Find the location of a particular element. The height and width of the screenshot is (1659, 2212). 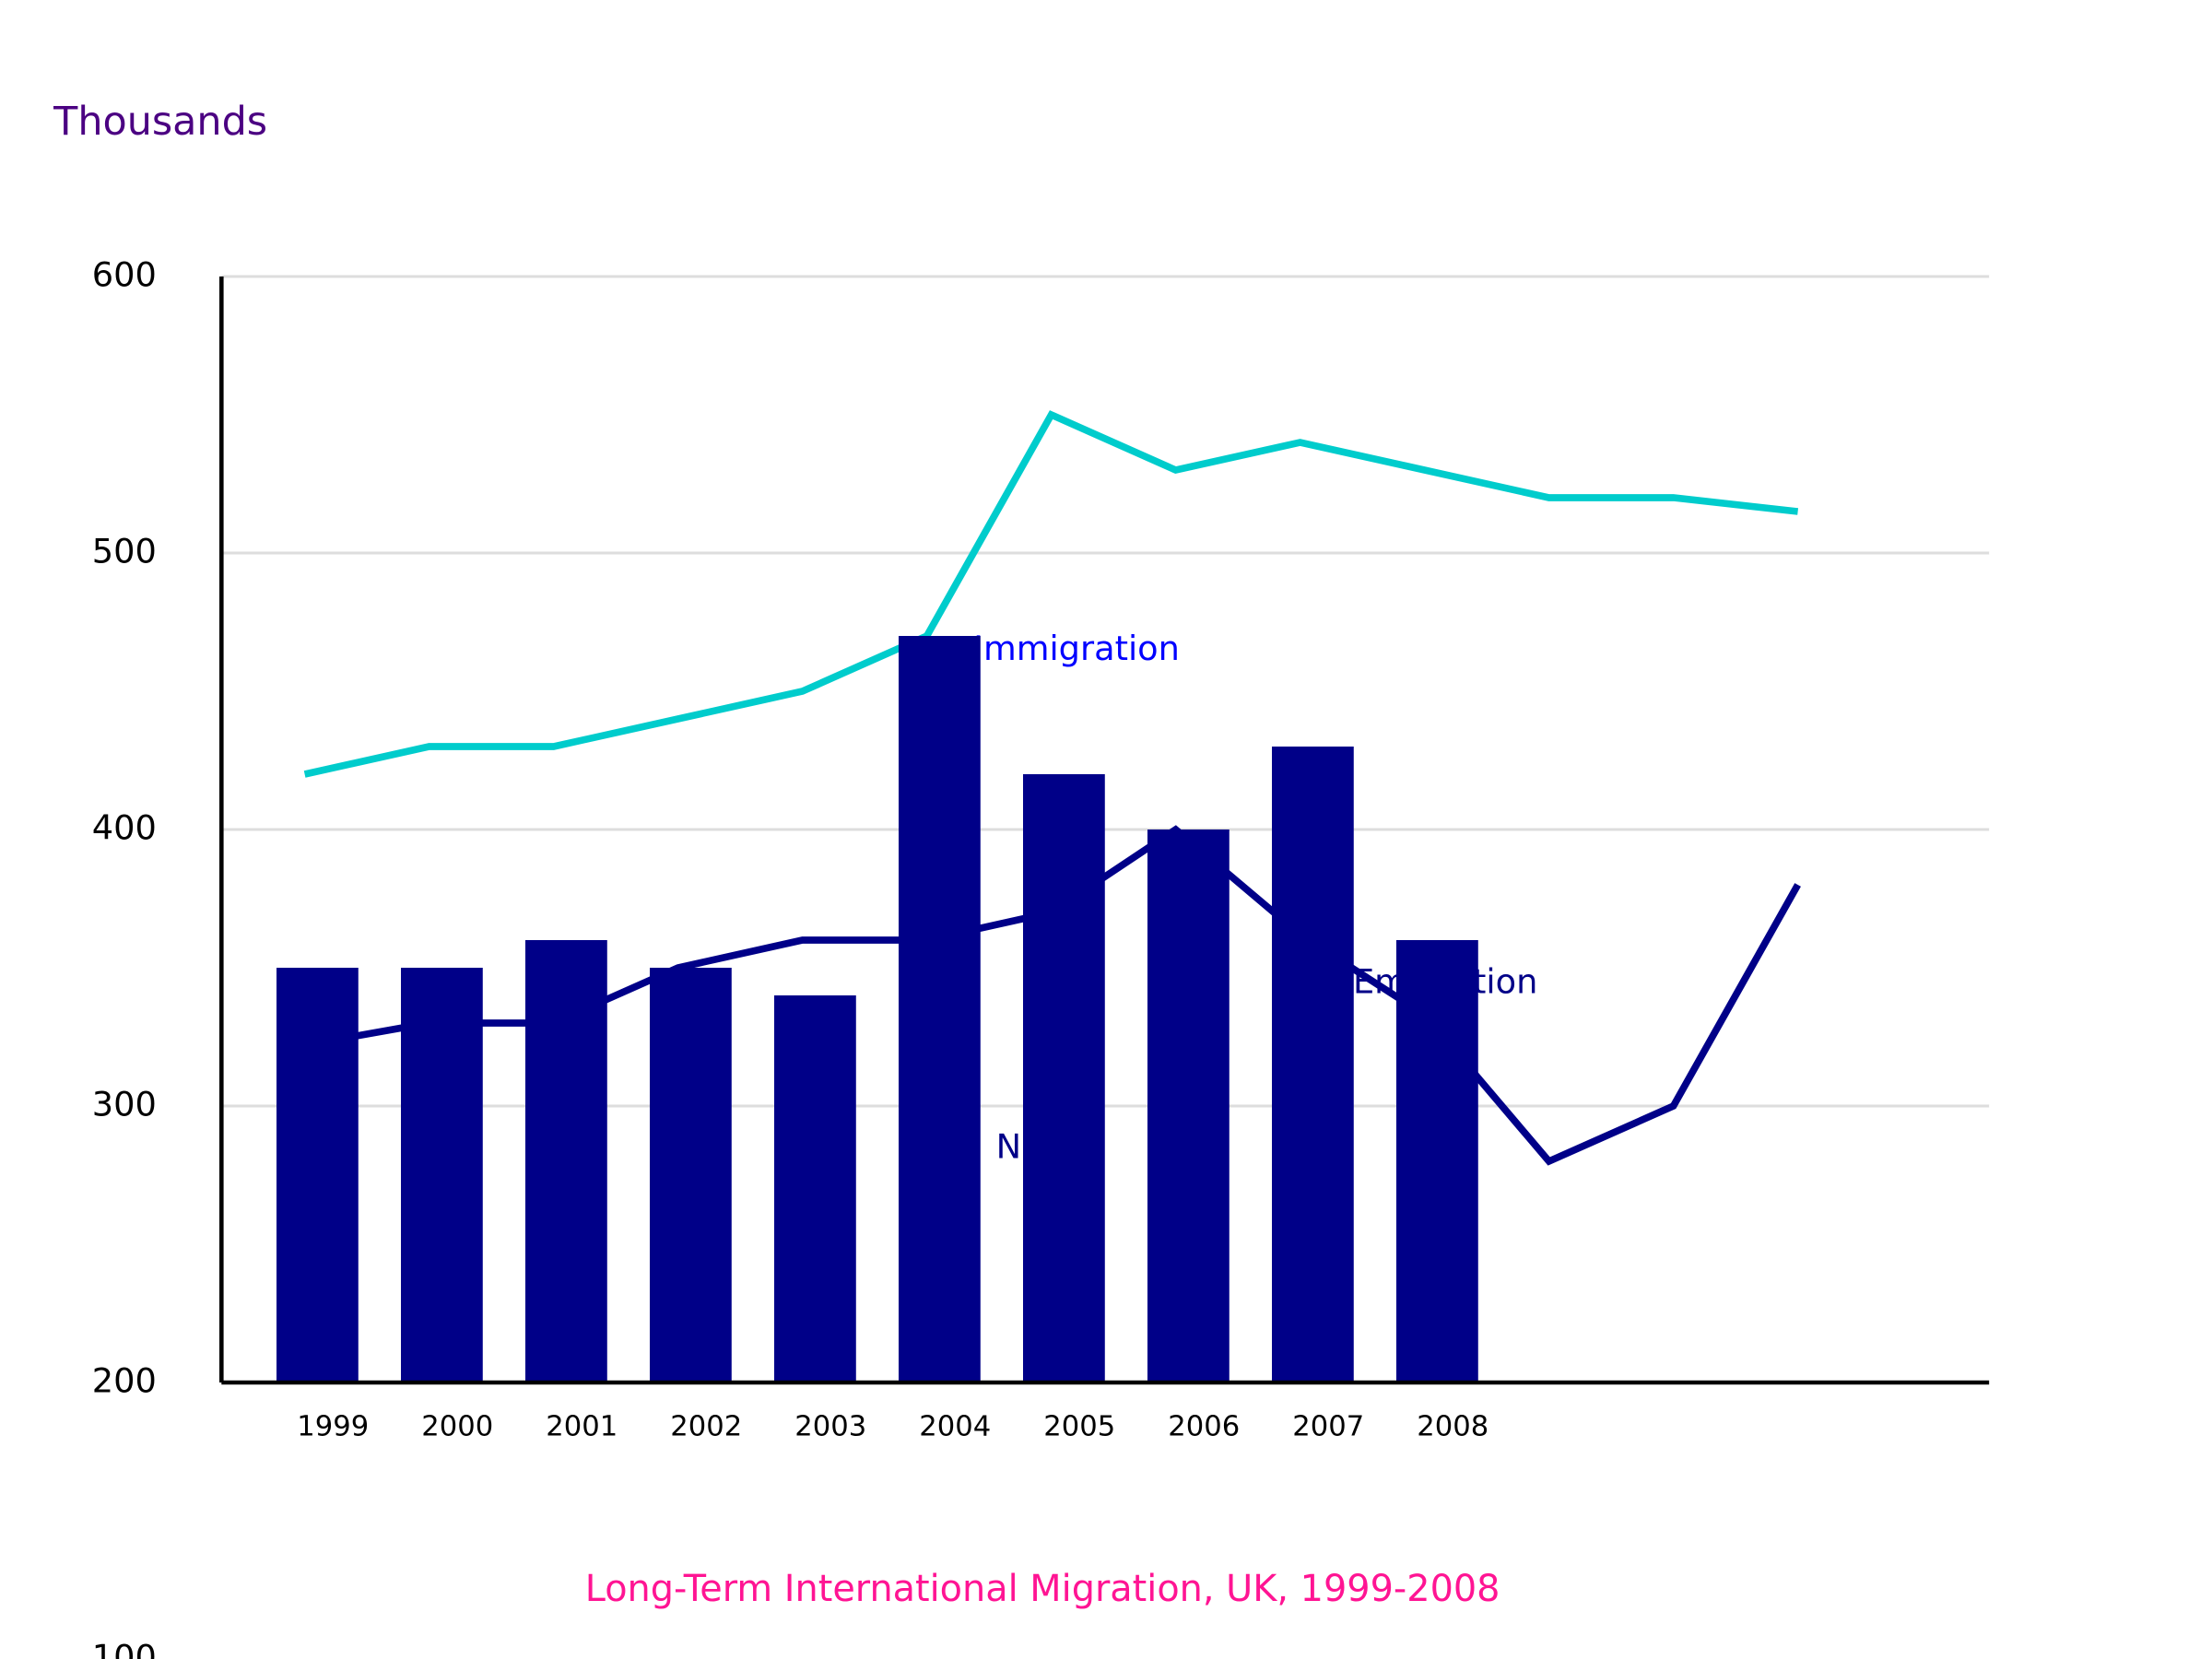

x-tick-label: 2008 is located at coordinates (1452, 1426).